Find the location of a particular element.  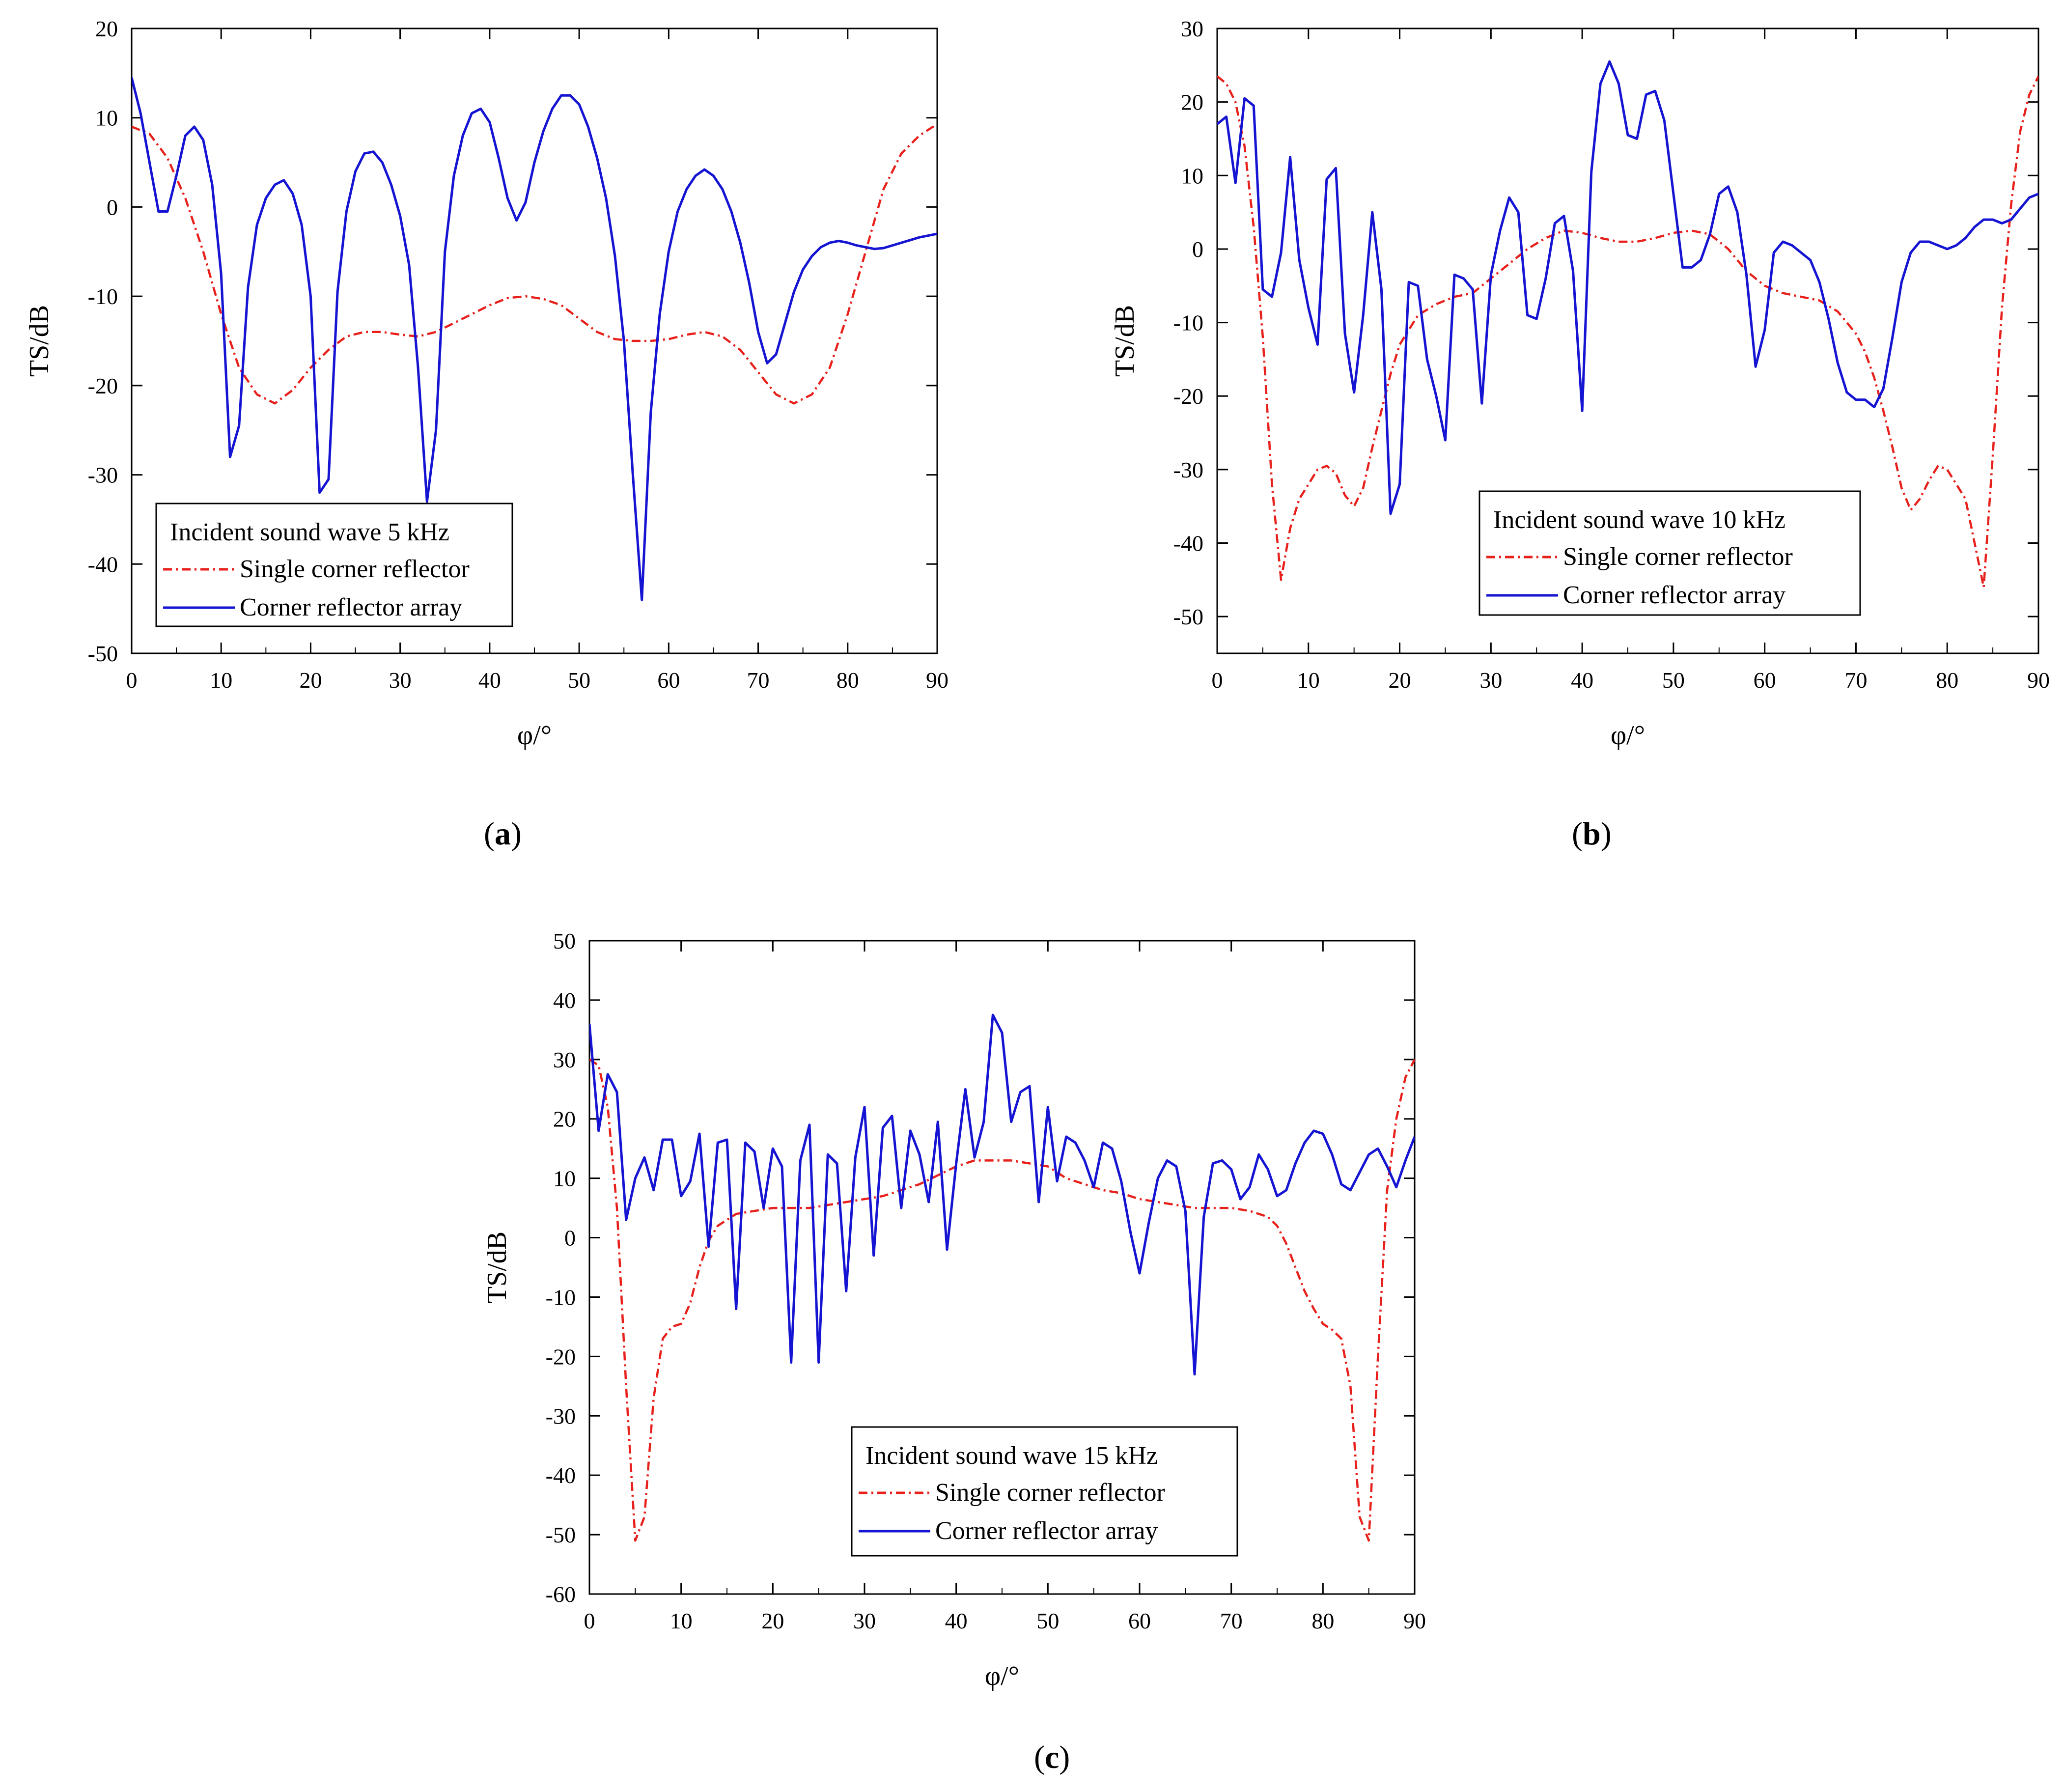

legend-title: Incident sound wave 15 kHz is located at coordinates (1011, 1456).